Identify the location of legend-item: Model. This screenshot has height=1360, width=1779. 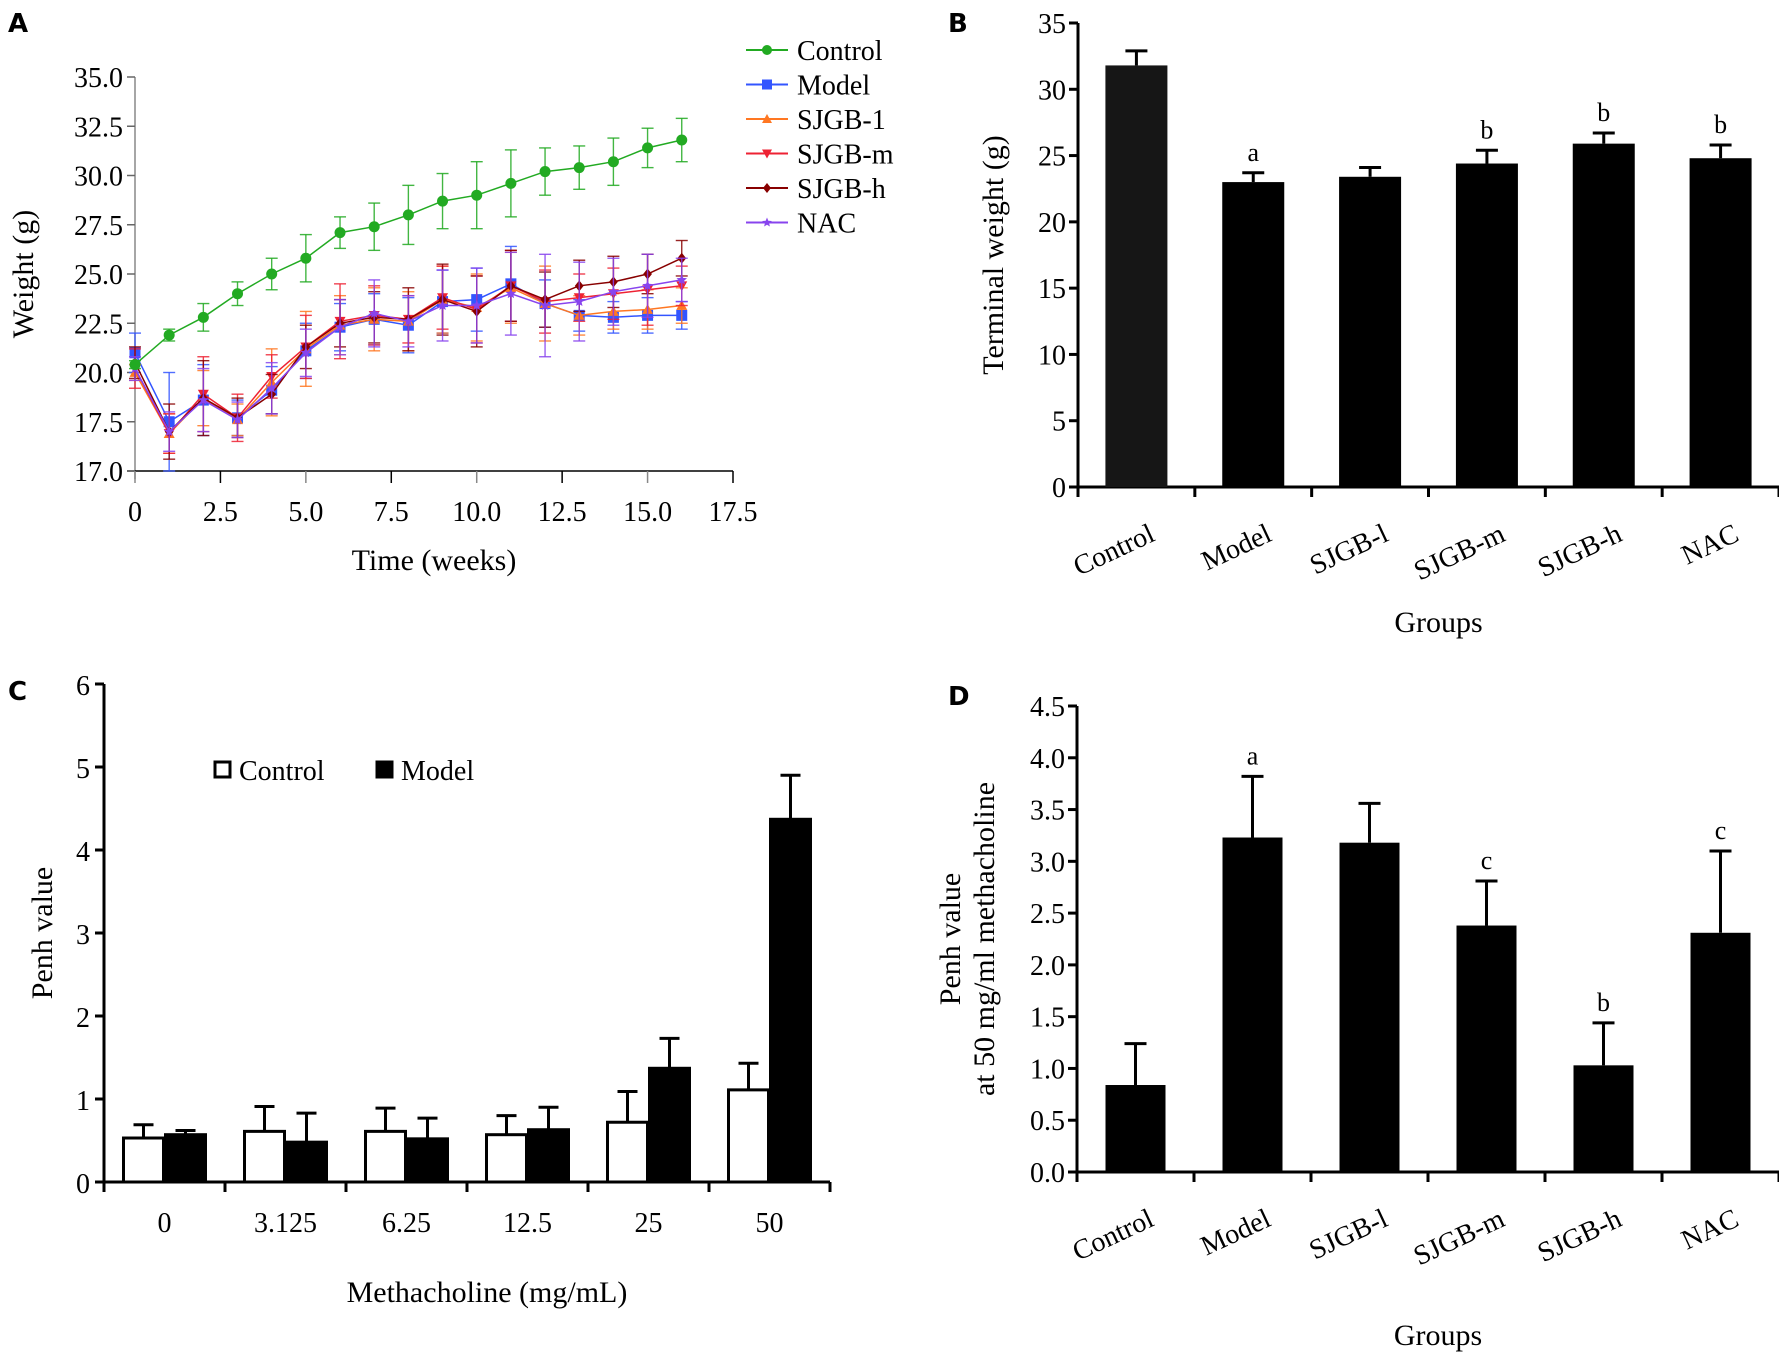
(424, 771).